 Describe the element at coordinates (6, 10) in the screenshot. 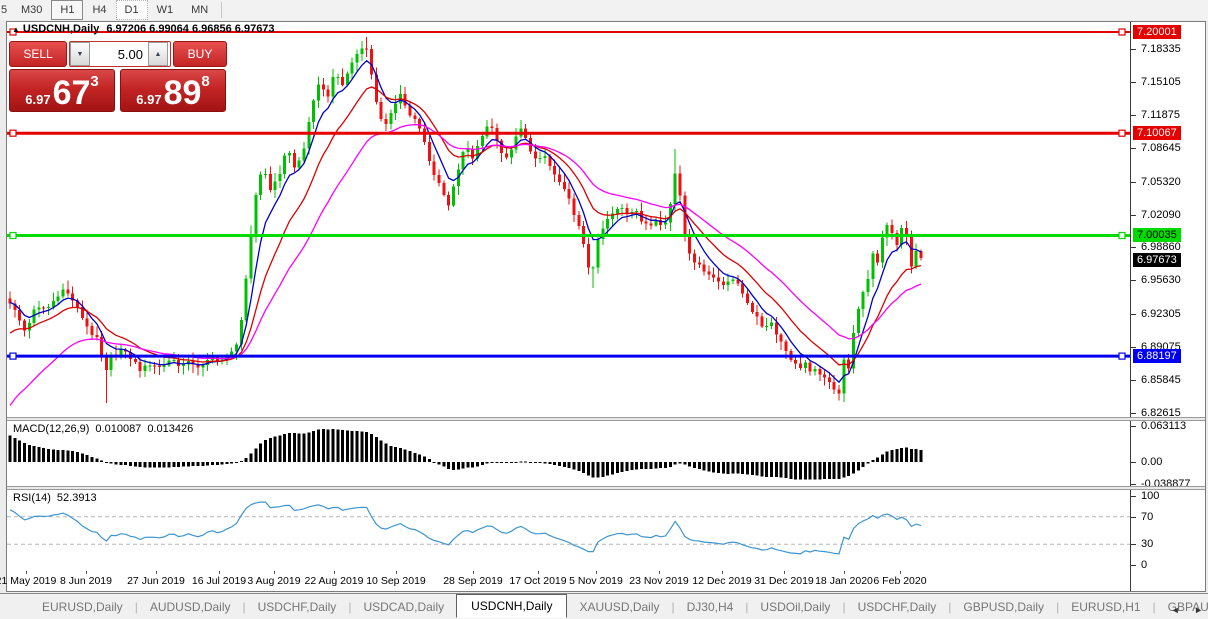

I see `timeframe-button-5: 5` at that location.